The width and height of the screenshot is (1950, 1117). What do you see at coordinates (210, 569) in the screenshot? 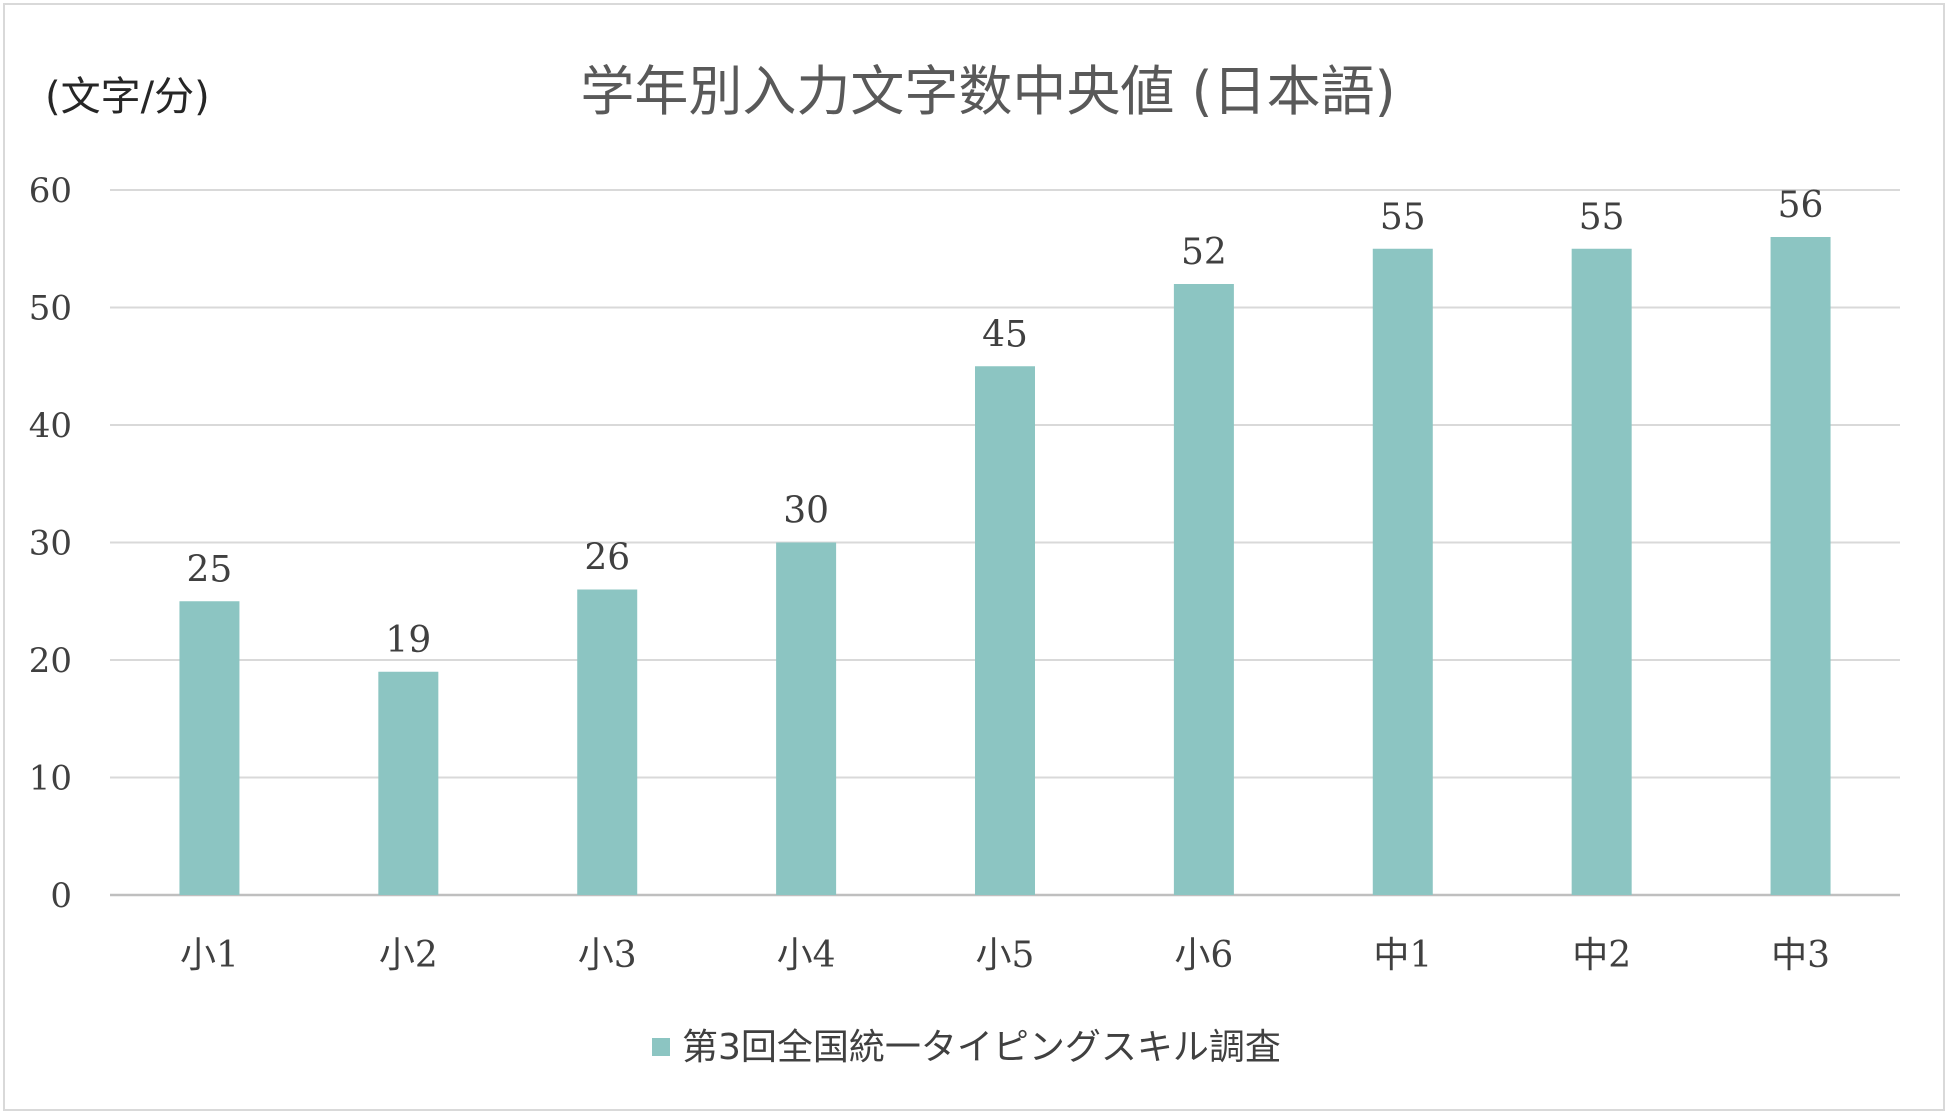
I see `data-label: 25` at bounding box center [210, 569].